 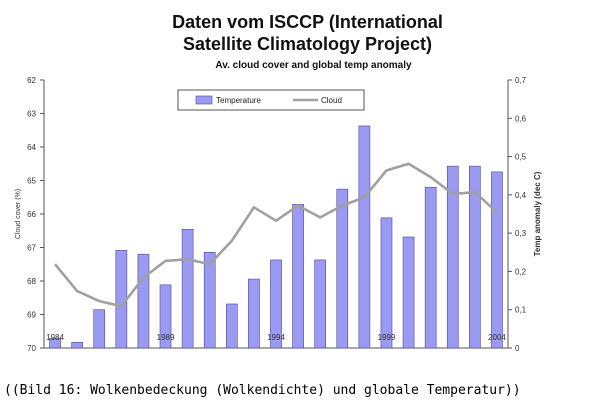 What do you see at coordinates (238, 100) in the screenshot?
I see `legend-label-temperature: Temperature` at bounding box center [238, 100].